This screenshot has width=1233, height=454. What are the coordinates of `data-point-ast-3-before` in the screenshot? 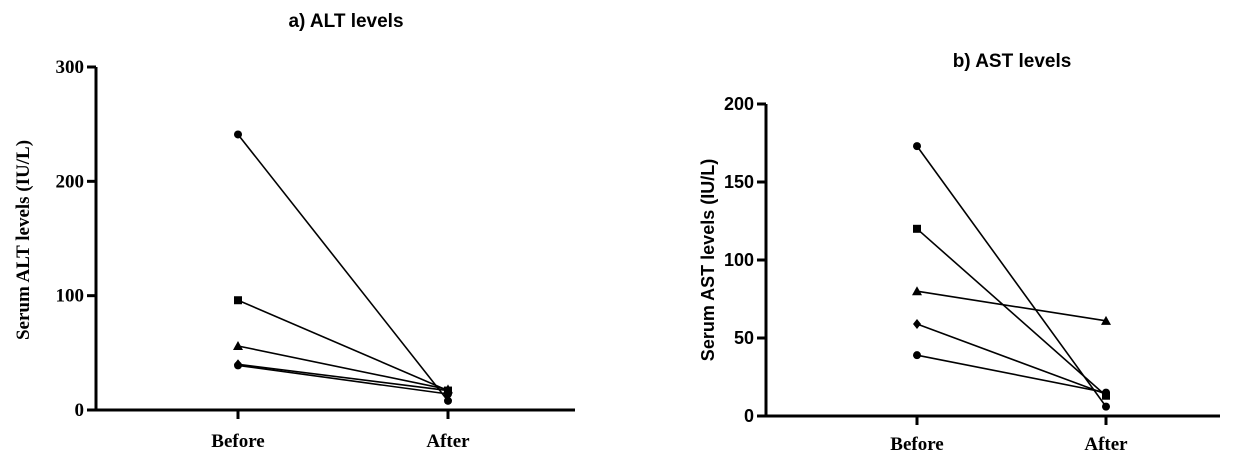 It's located at (917, 291).